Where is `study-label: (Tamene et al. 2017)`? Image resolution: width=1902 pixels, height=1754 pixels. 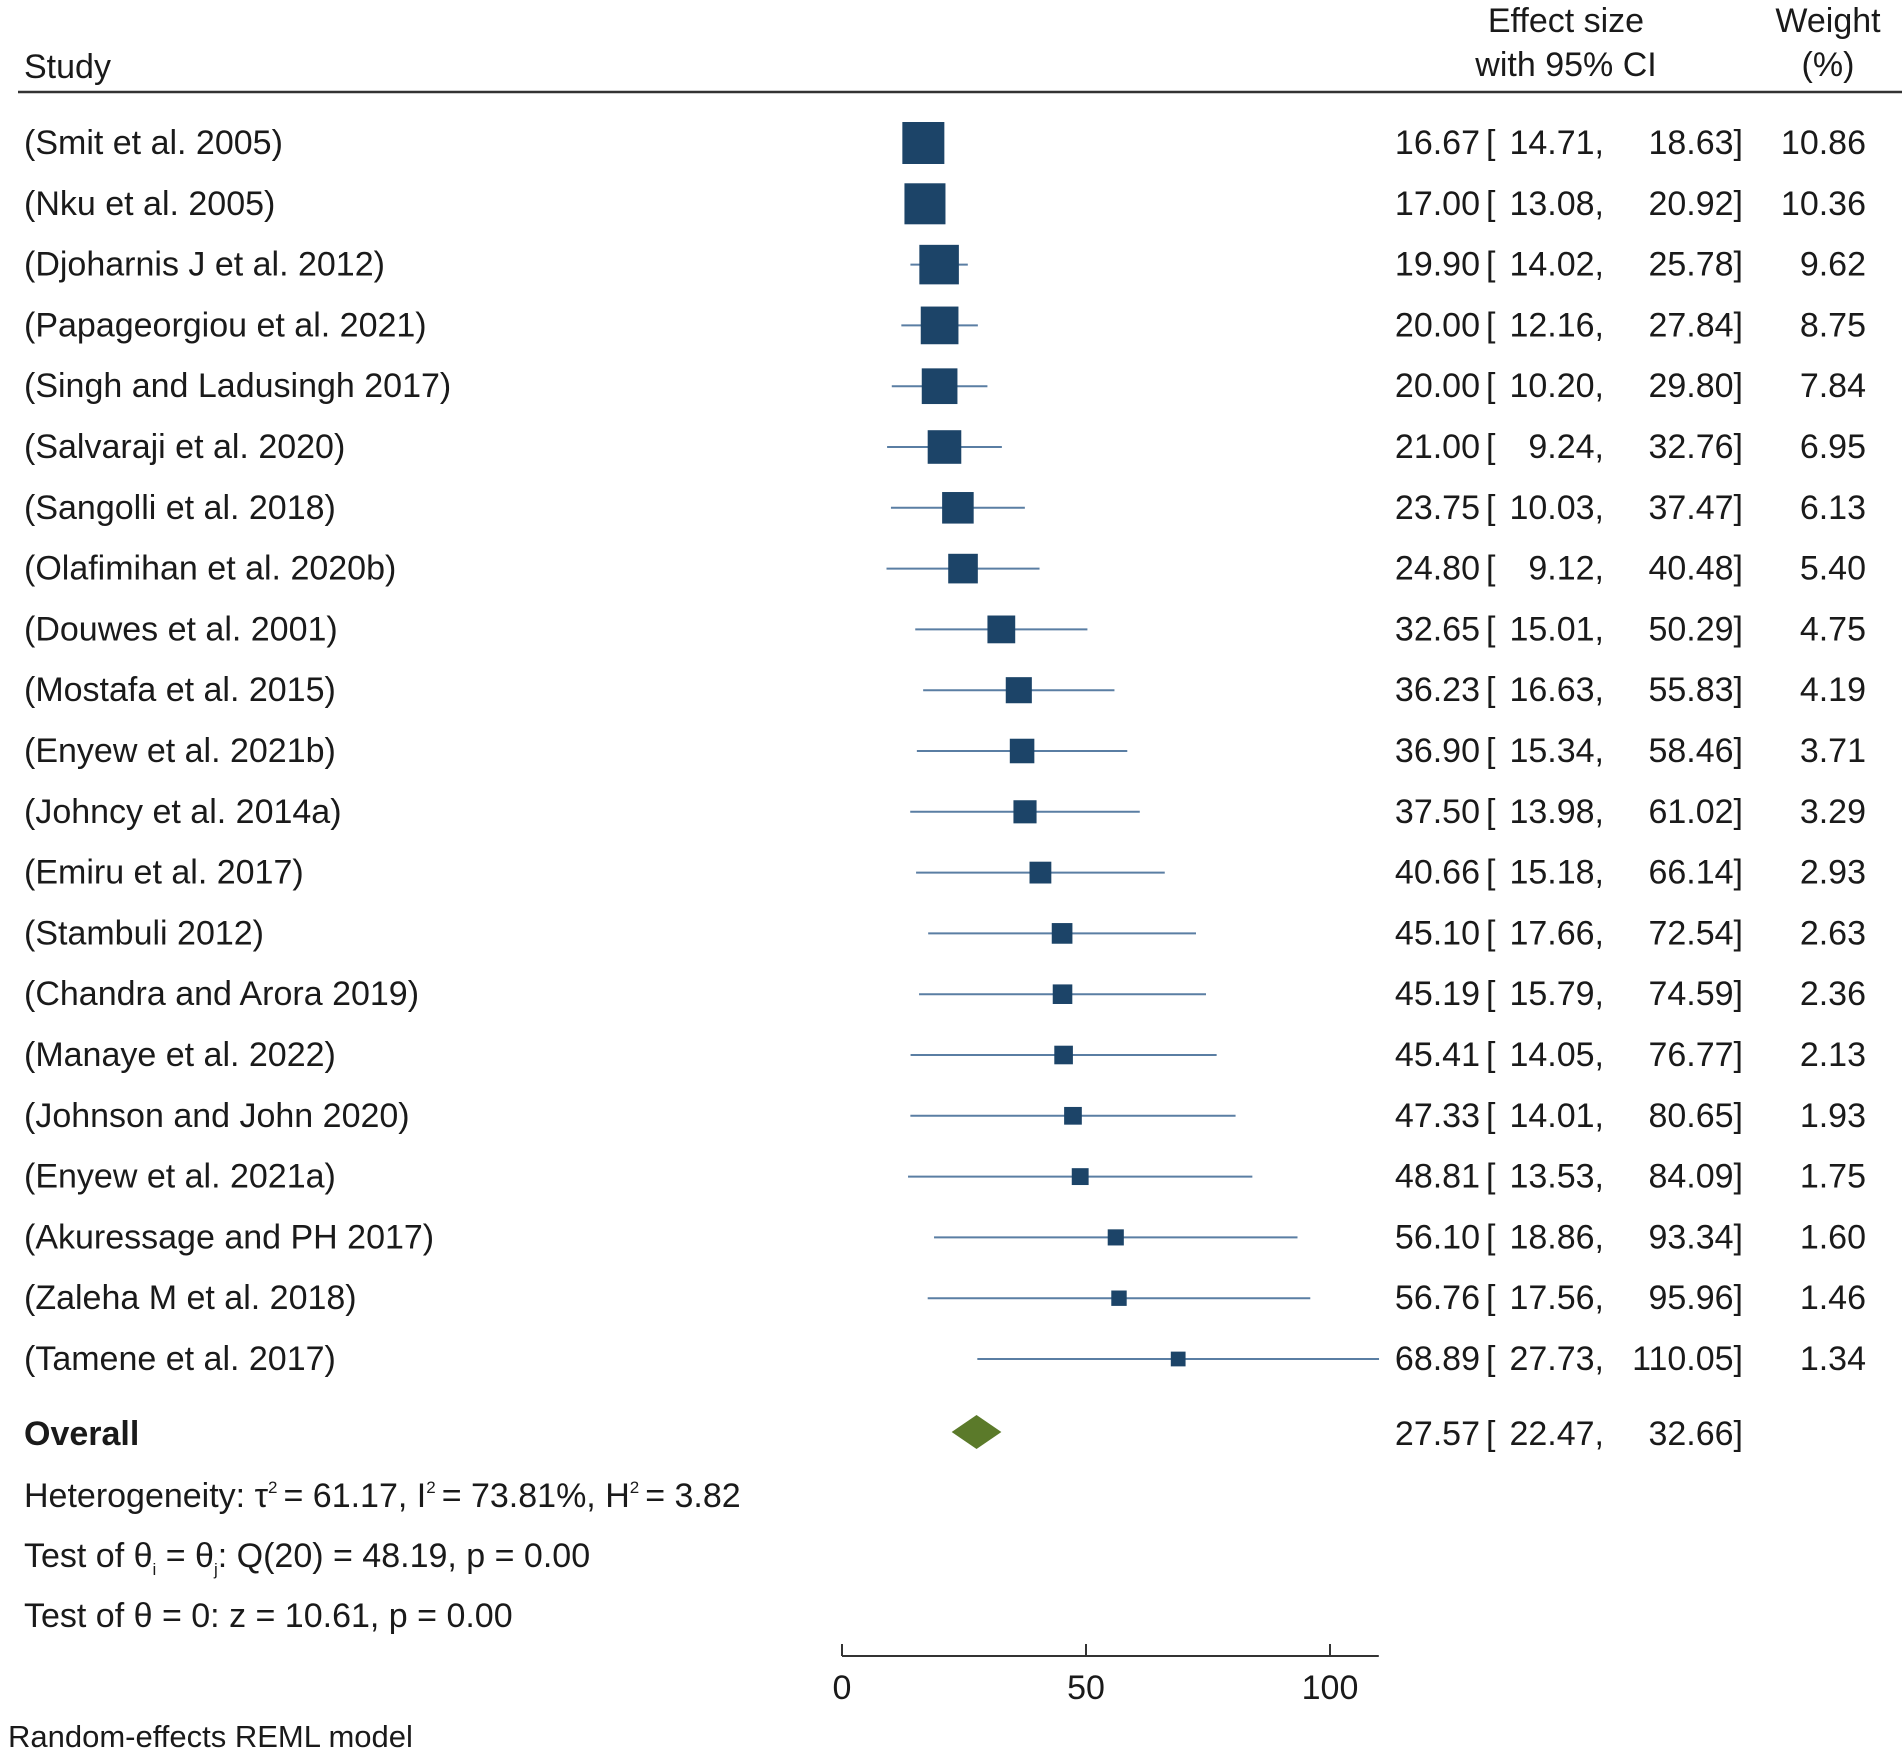 study-label: (Tamene et al. 2017) is located at coordinates (180, 1359).